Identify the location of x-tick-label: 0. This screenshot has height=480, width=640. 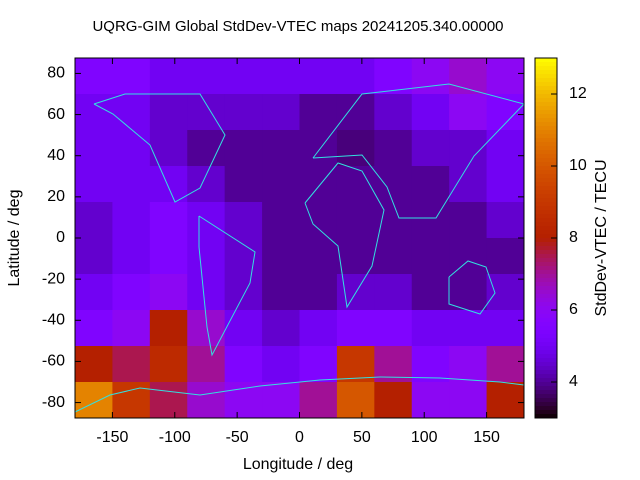
(299, 437).